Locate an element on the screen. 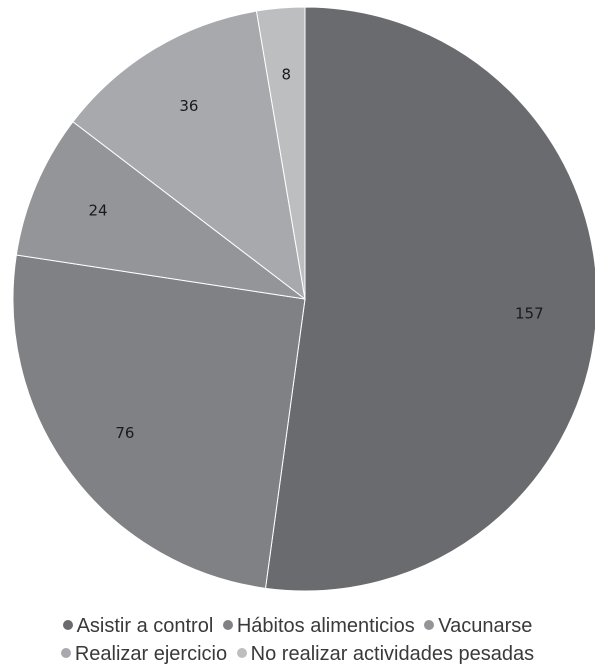 The image size is (595, 669). pie-slice-no-realizar-actividades-pesadas is located at coordinates (280, 153).